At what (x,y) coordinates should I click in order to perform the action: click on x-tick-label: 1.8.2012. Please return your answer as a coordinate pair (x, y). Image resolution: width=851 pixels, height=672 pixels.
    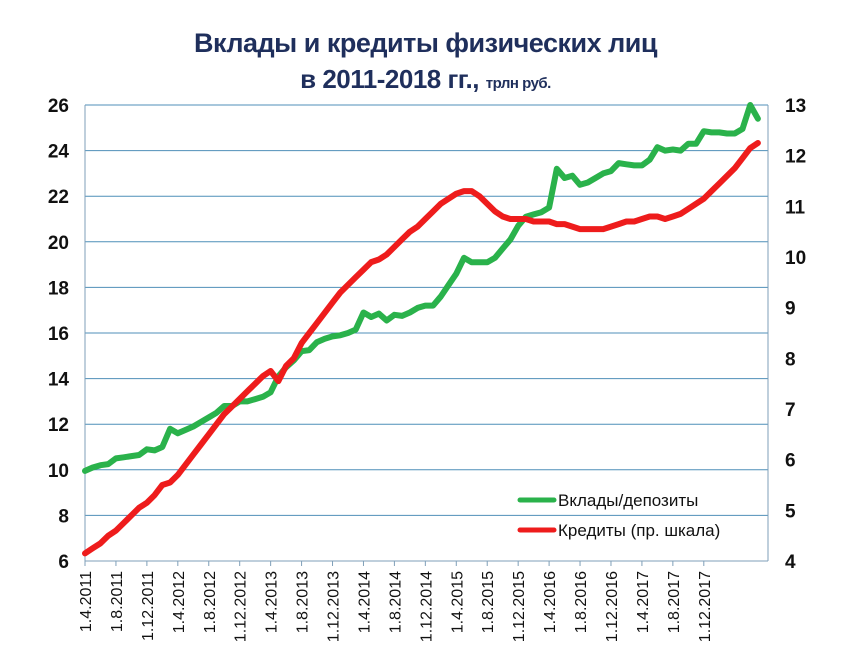
    Looking at the image, I should click on (210, 602).